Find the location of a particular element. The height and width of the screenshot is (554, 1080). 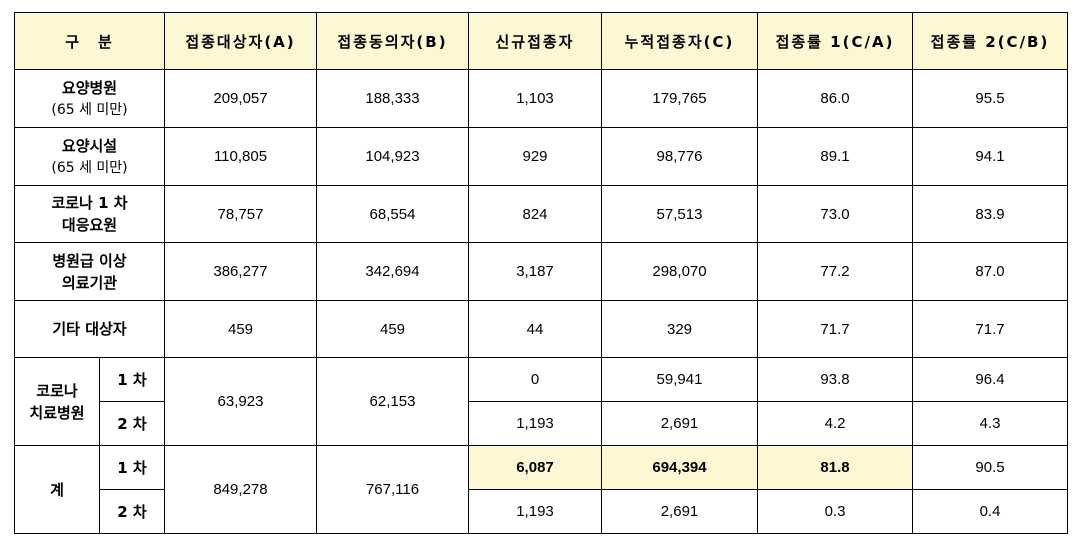

cell-rate2: 96.4 is located at coordinates (990, 379).